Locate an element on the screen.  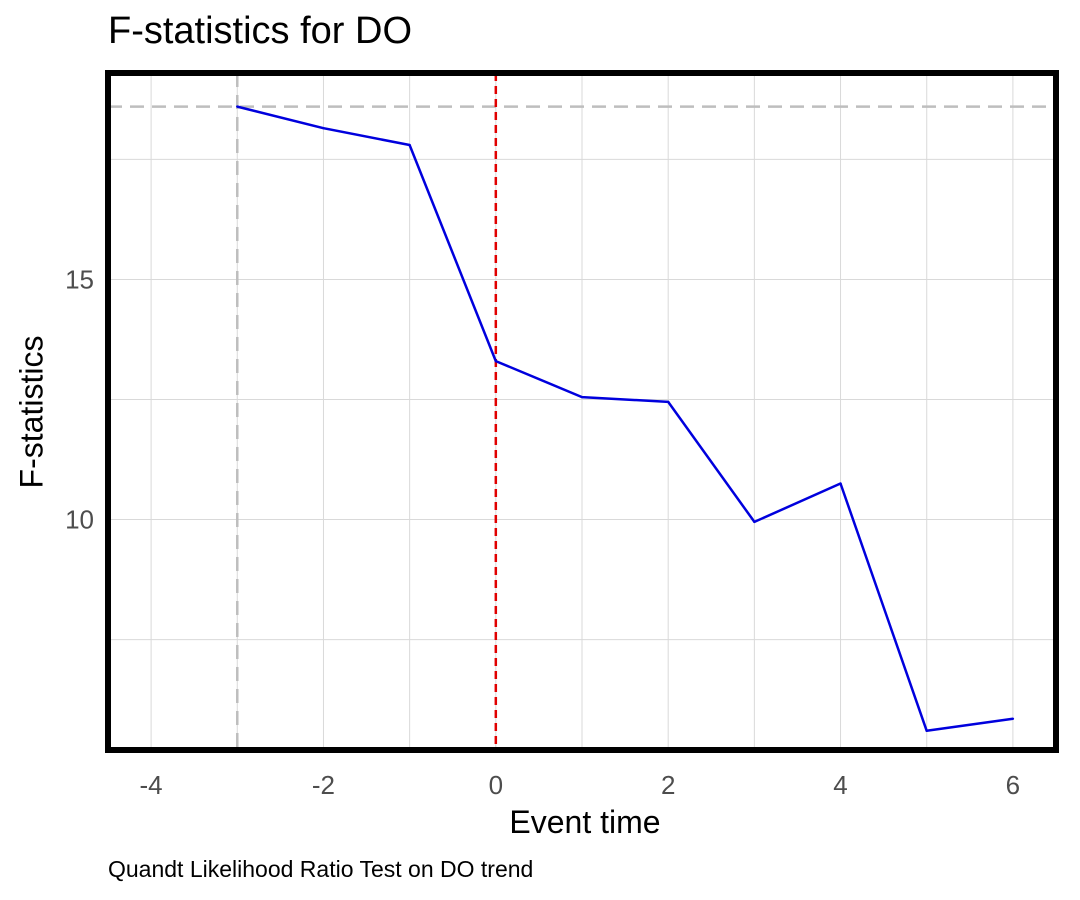
x-tick-label: -2 is located at coordinates (323, 785).